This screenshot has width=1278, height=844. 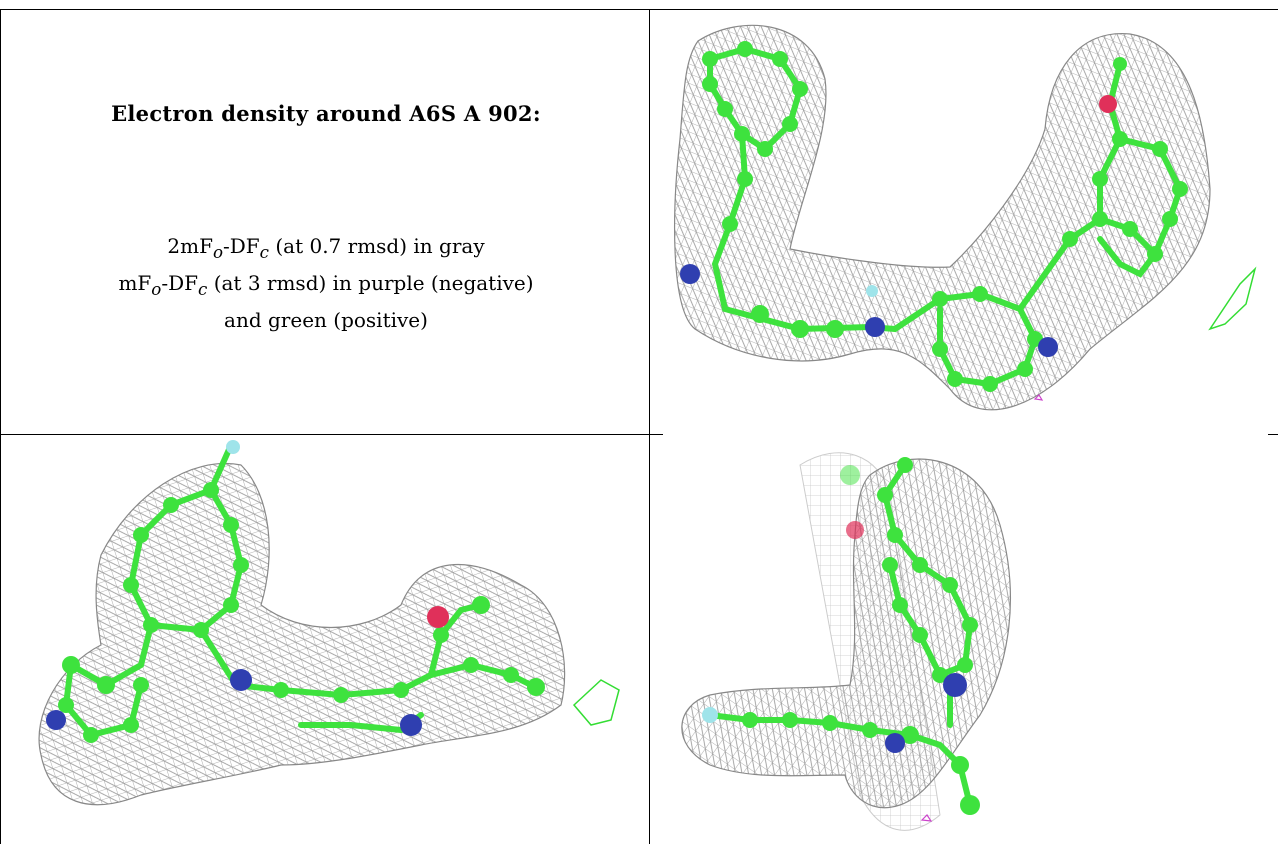 What do you see at coordinates (326, 320) in the screenshot?
I see `description-line-3: and green (positive)` at bounding box center [326, 320].